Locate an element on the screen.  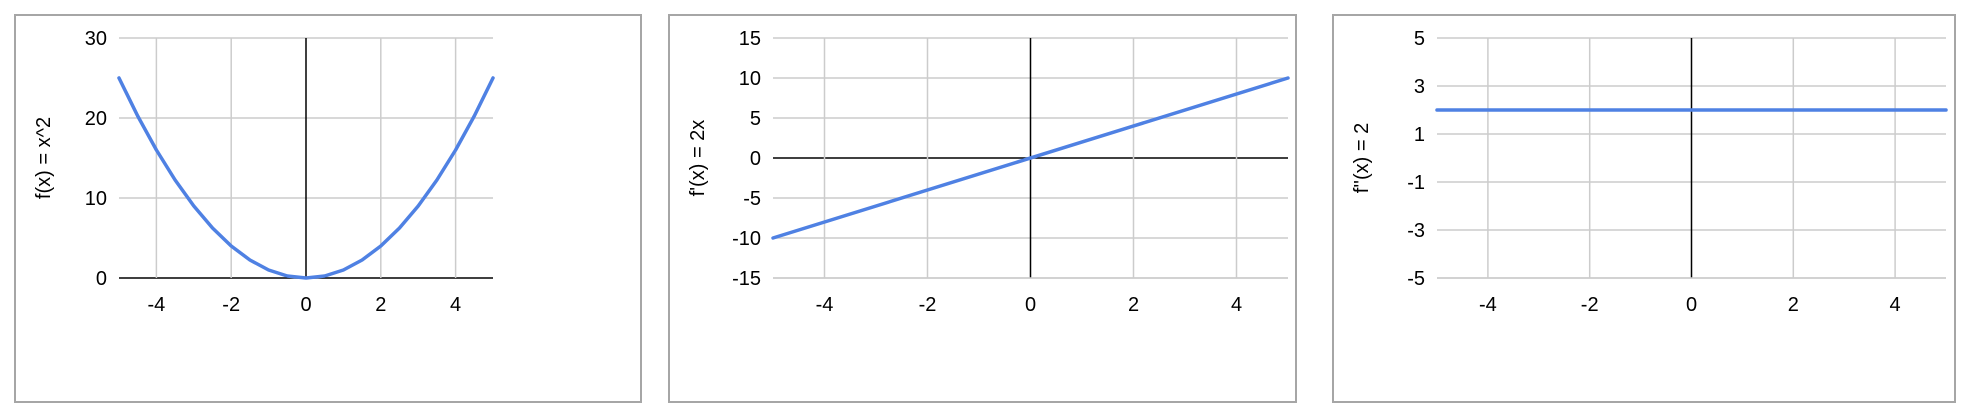
y-axis-title: f(x) = x^2 is located at coordinates (44, 158).